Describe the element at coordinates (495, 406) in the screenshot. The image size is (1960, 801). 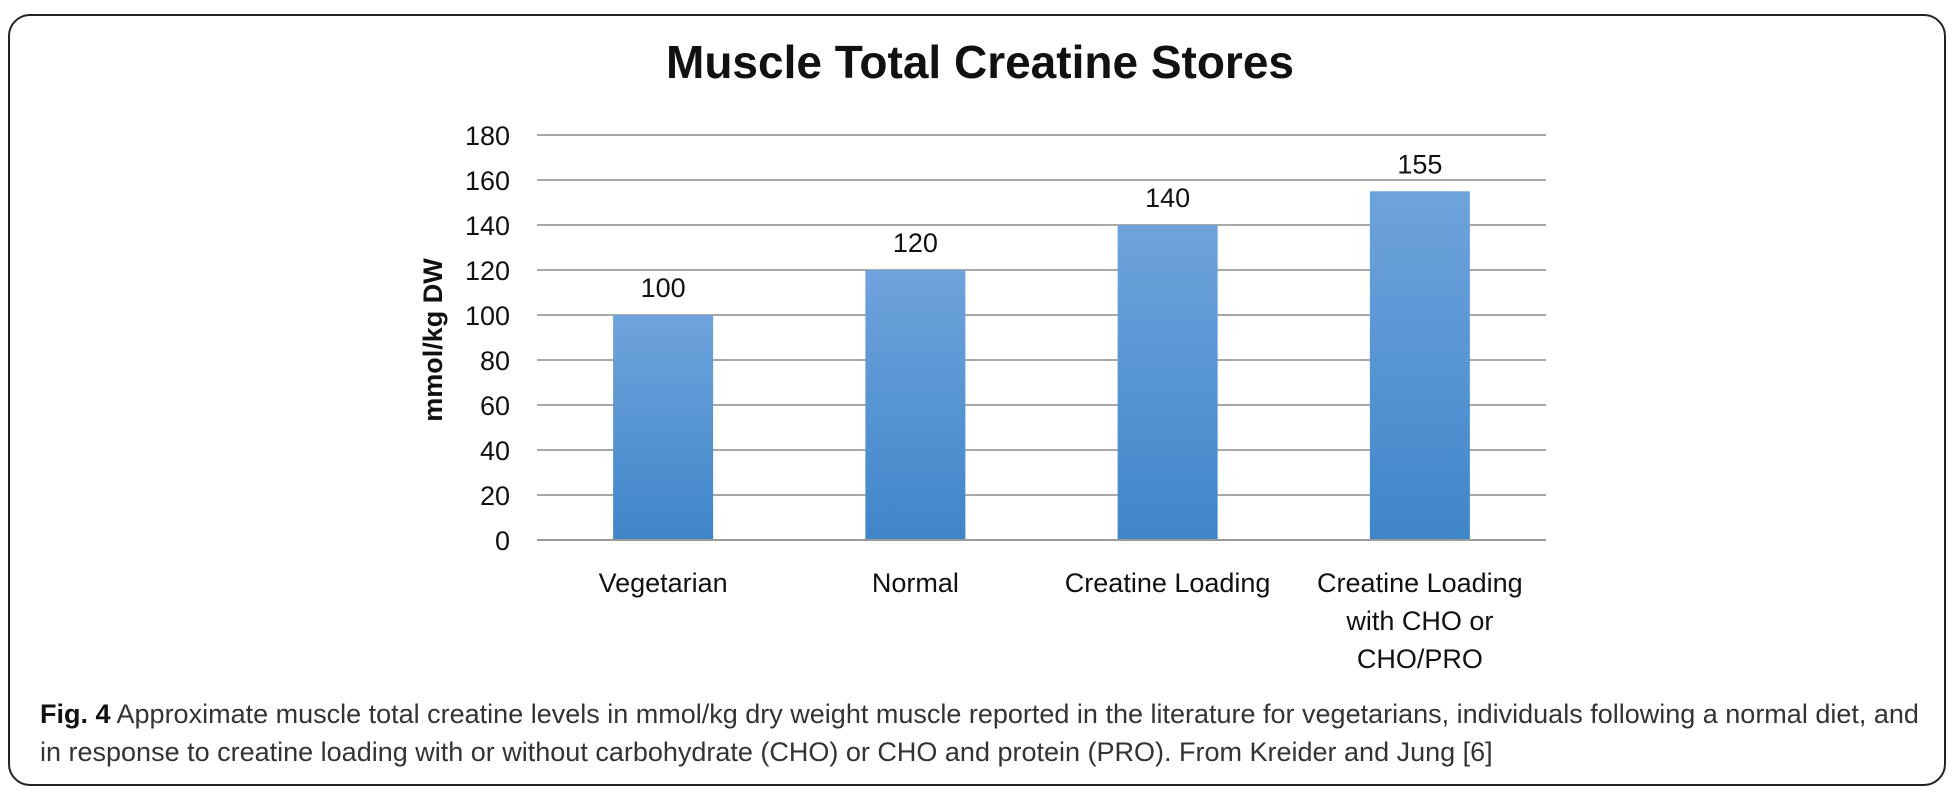
I see `y-tick-label: 60` at that location.